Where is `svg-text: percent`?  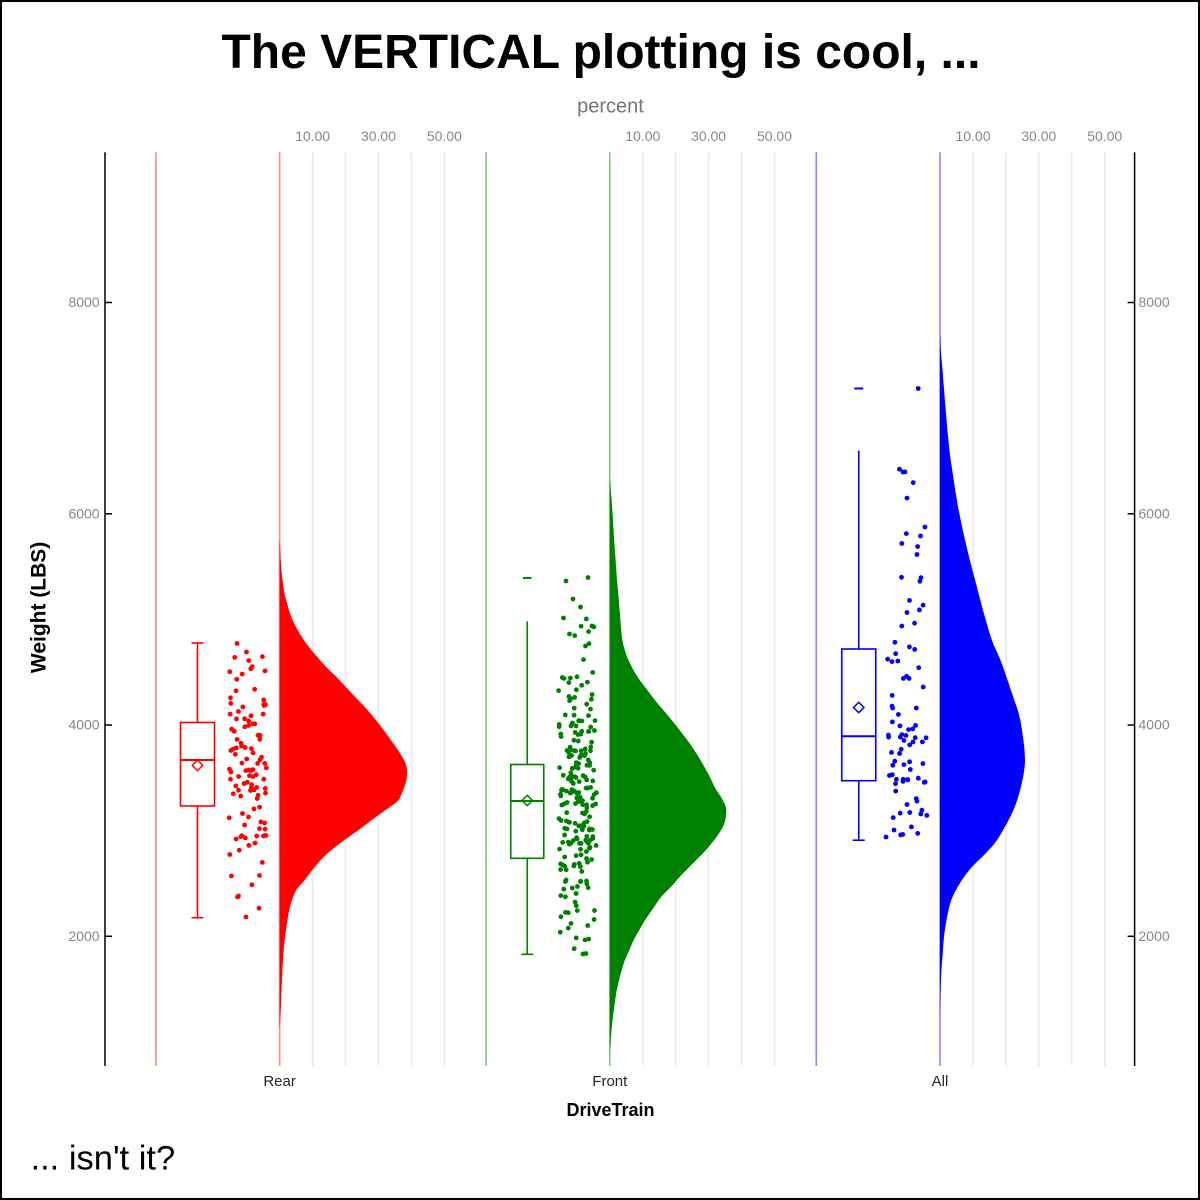 svg-text: percent is located at coordinates (610, 107).